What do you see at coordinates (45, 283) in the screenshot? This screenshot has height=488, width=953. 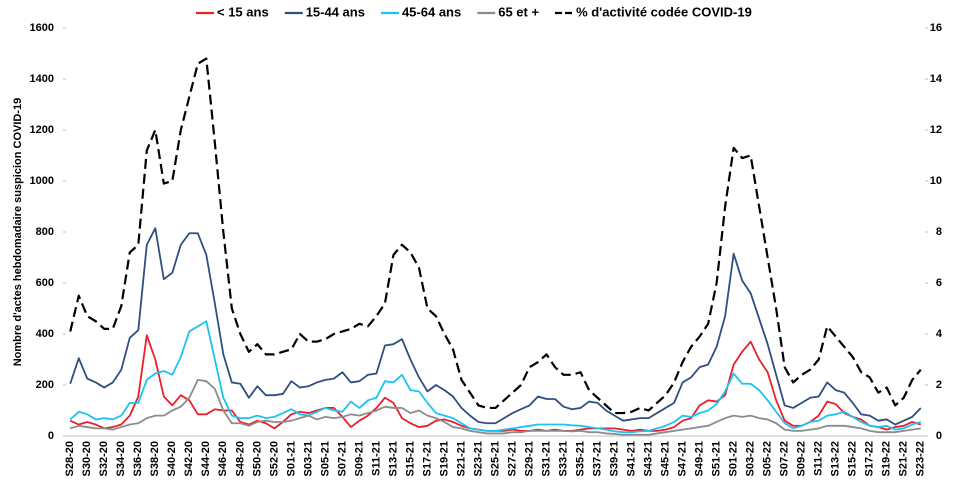 I see `y-tick-label: 600` at bounding box center [45, 283].